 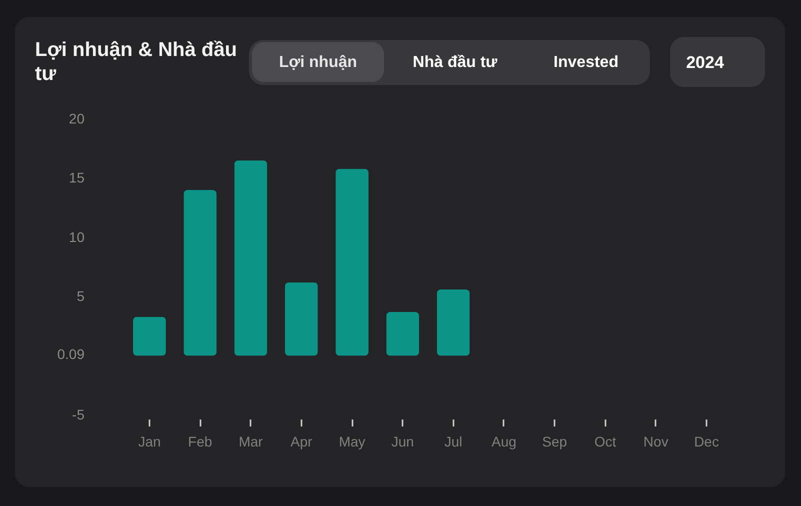 I want to click on text: Nhà đầu tư, so click(x=455, y=62).